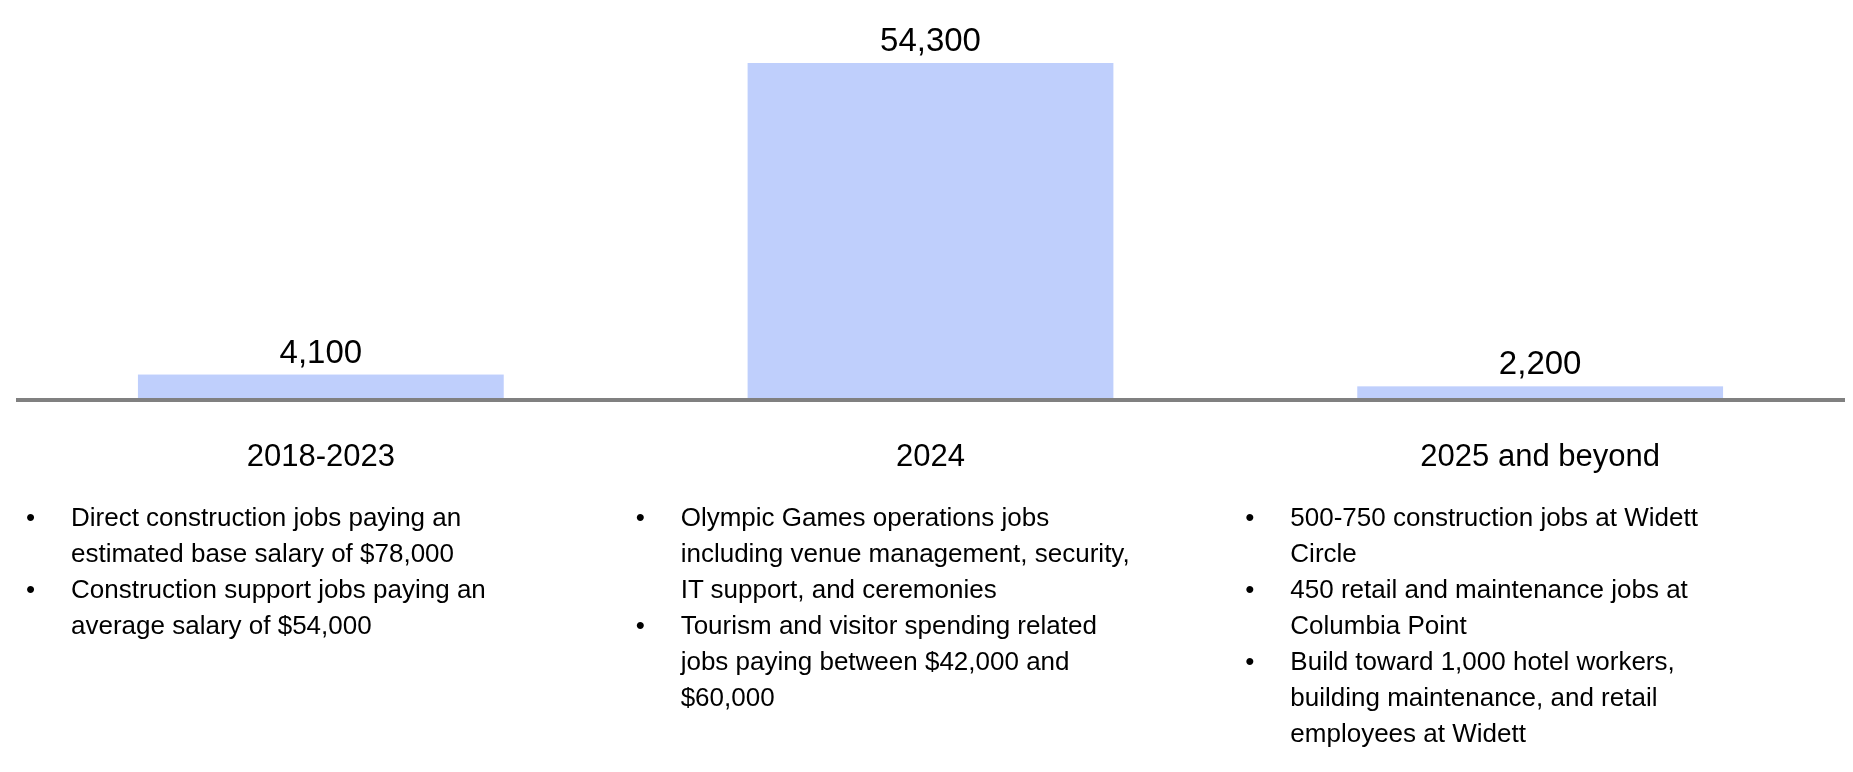  I want to click on x-tick-label: 2024, so click(930, 455).